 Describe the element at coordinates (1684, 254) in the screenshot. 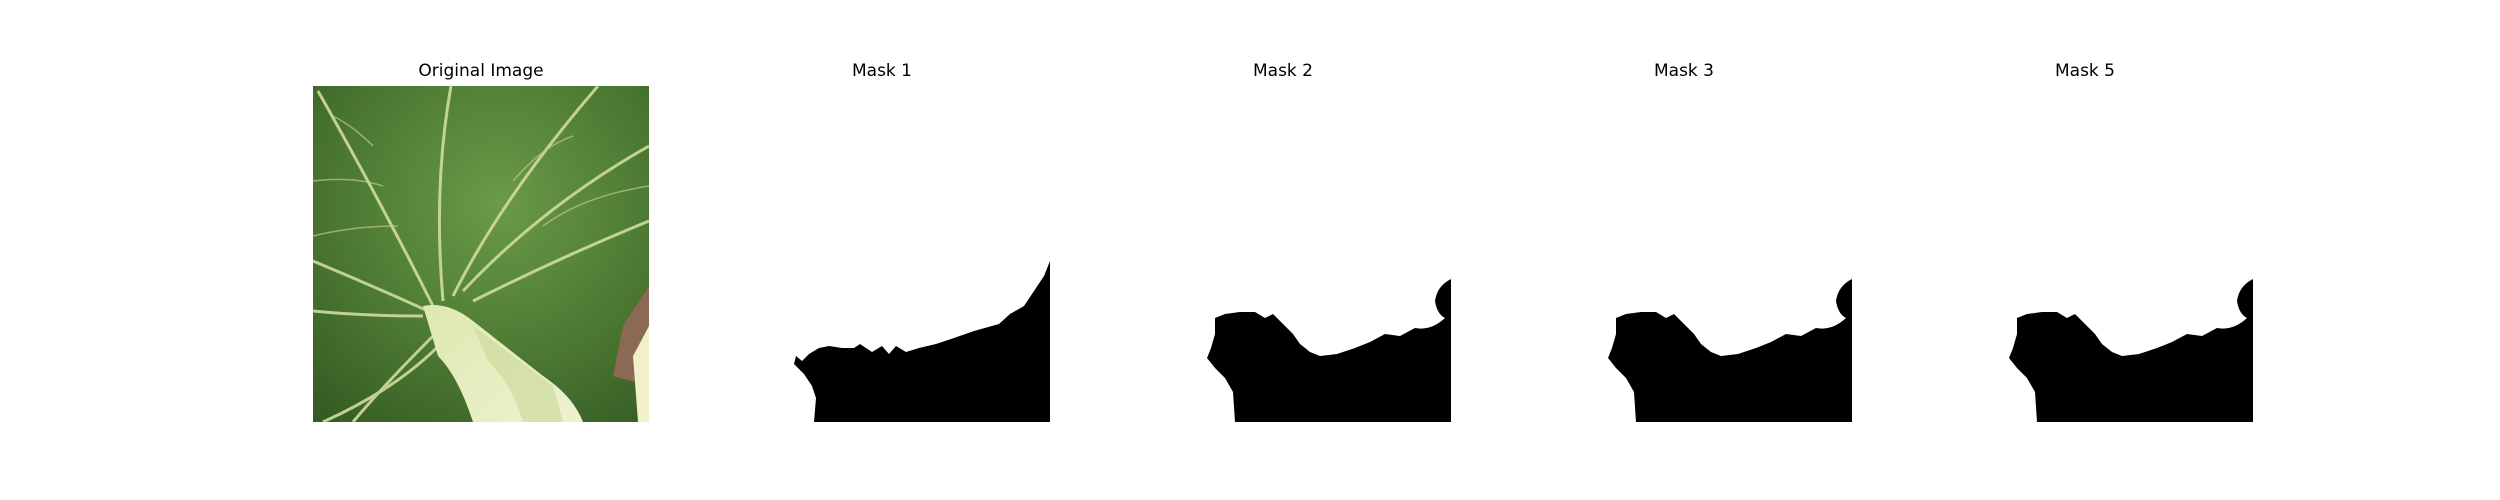

I see `mask-3-image` at that location.